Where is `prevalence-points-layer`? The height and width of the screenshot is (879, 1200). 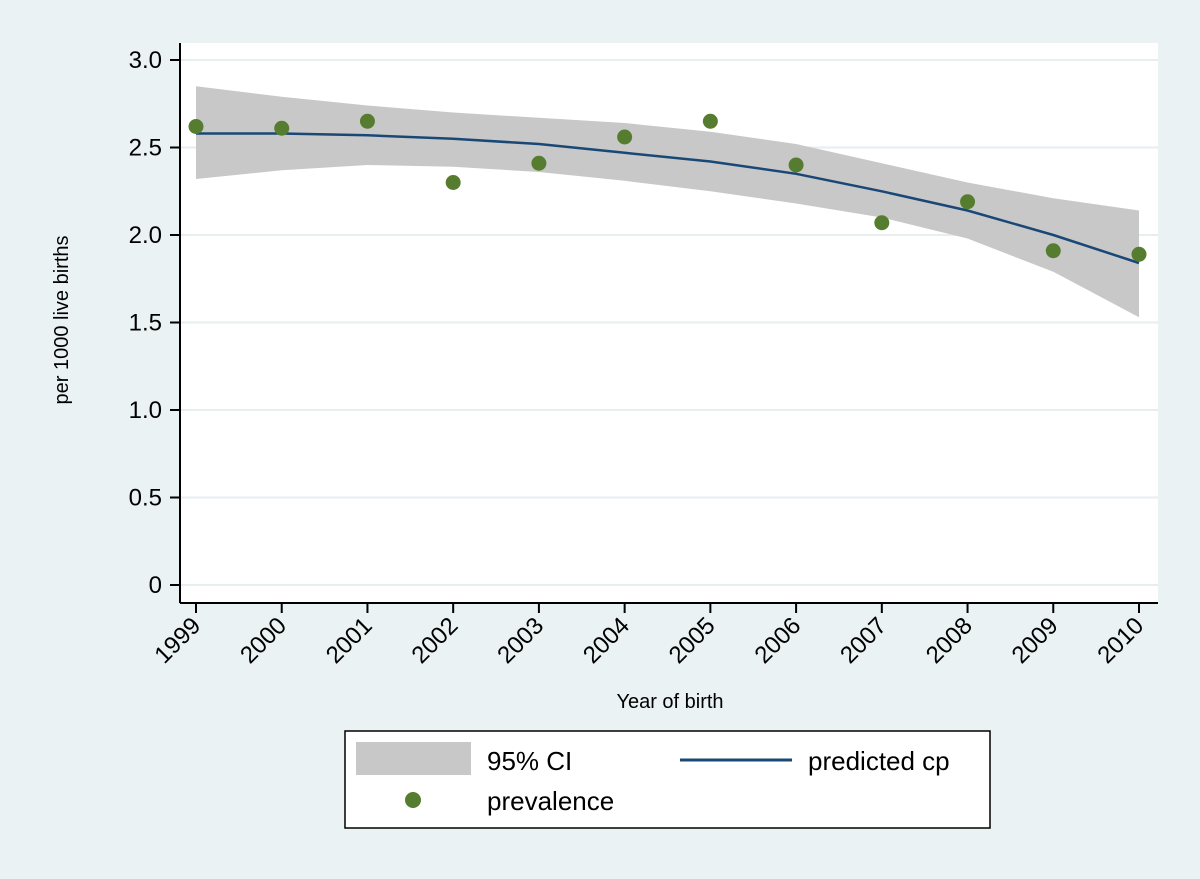
prevalence-points-layer is located at coordinates (667, 187).